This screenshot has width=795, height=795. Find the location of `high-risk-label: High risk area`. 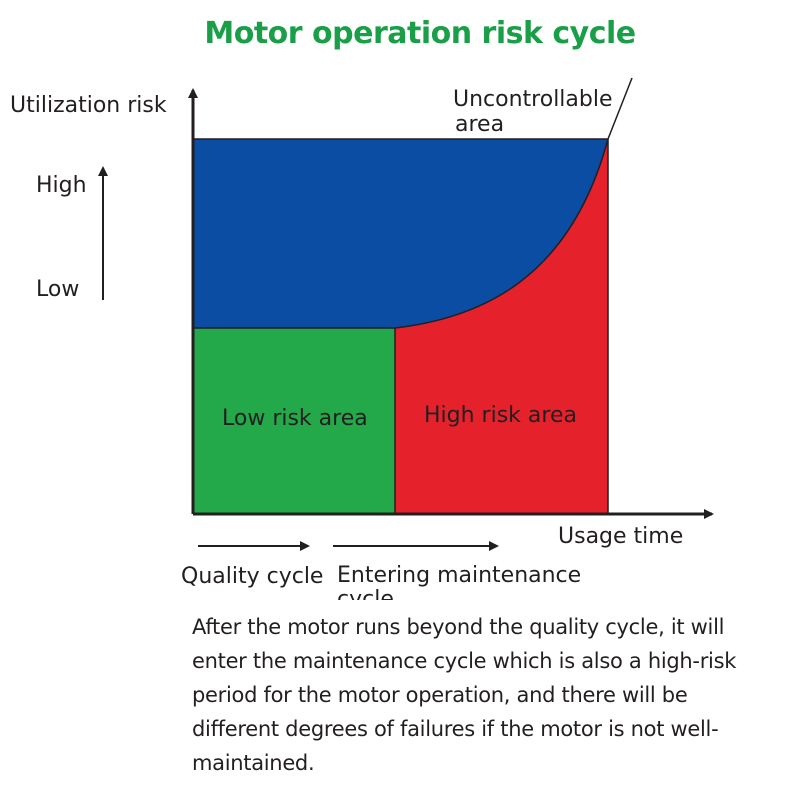

high-risk-label: High risk area is located at coordinates (500, 415).